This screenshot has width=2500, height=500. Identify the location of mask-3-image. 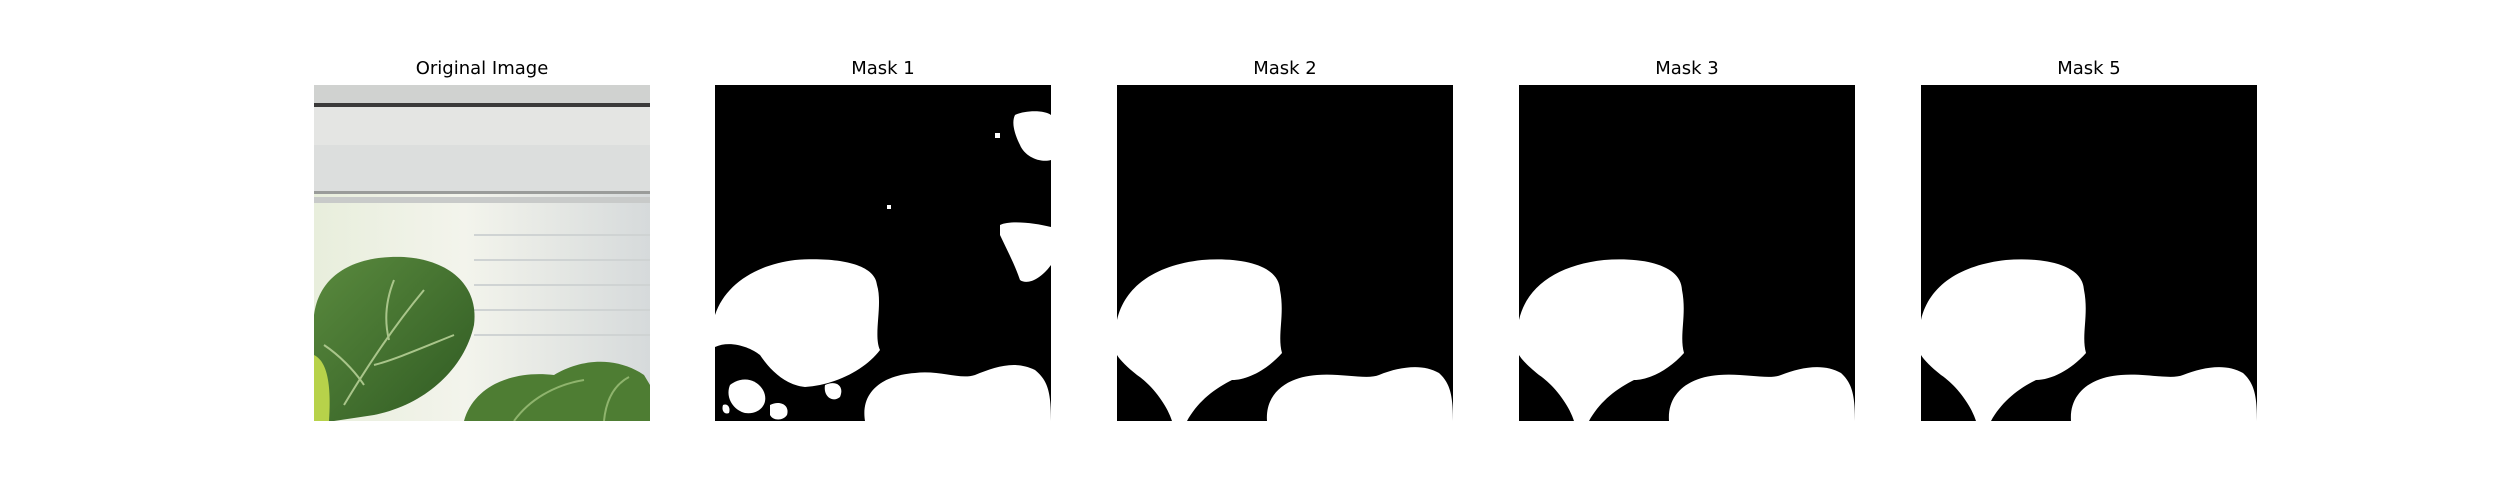
(1687, 253).